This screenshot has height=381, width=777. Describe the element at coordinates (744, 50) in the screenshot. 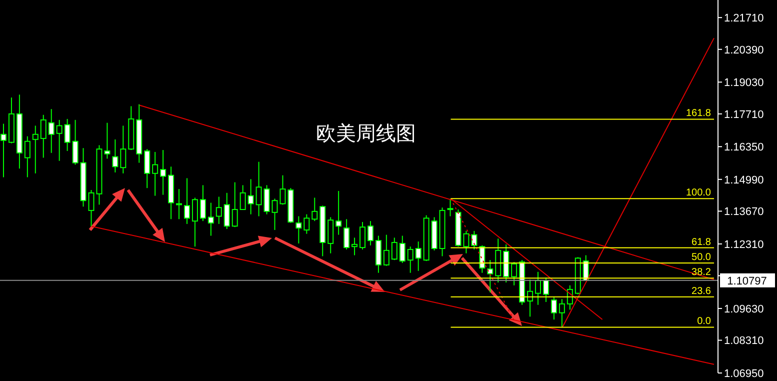

I see `y-tick-label: 1.20390` at that location.